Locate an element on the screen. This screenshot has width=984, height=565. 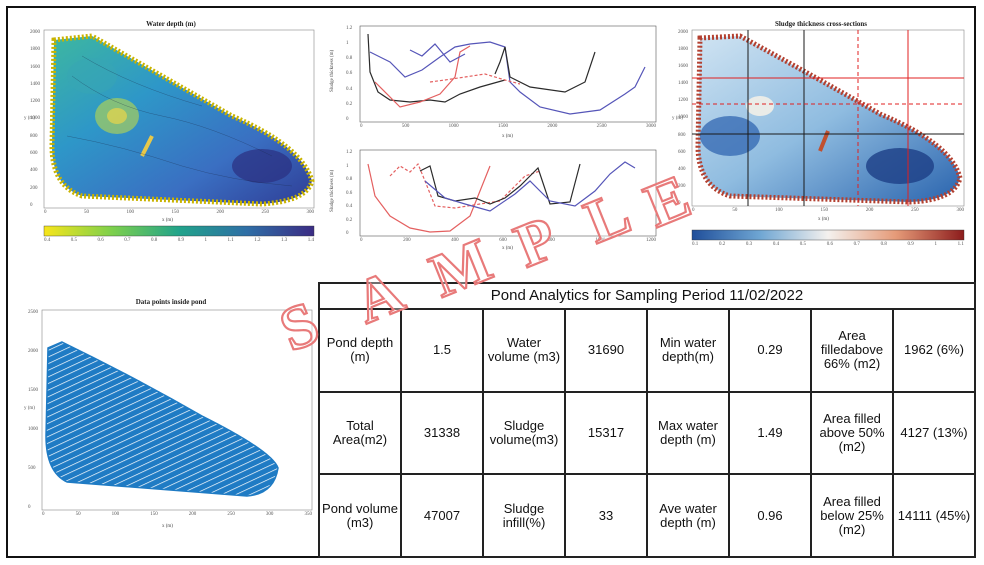
metric-value: 15317 is located at coordinates (606, 433).